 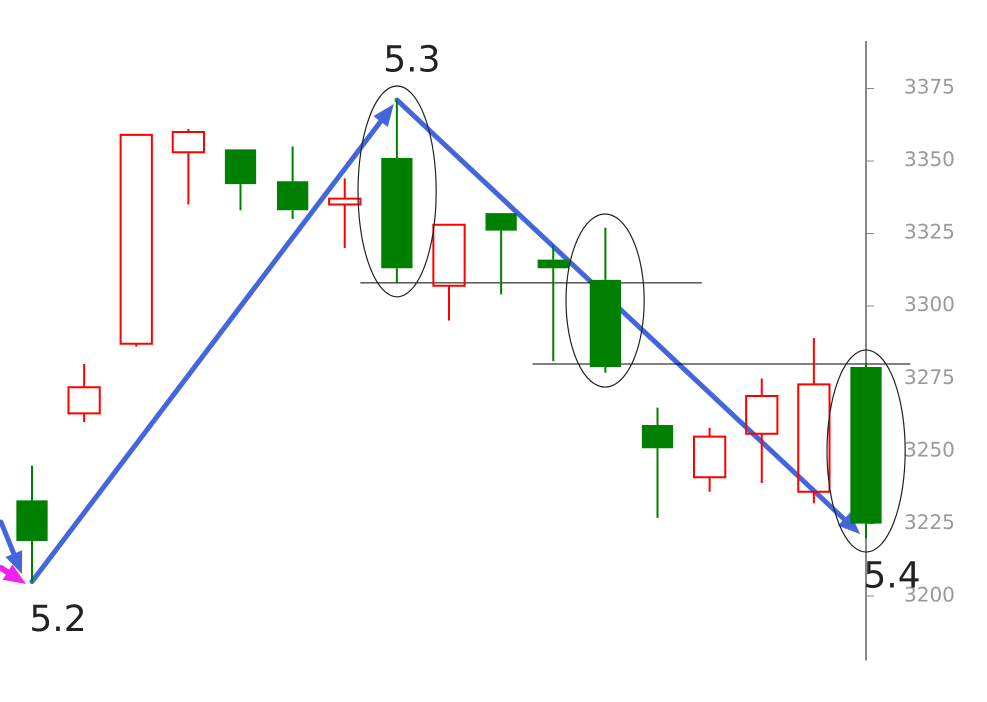 I want to click on annotation: 5.2, so click(x=58, y=619).